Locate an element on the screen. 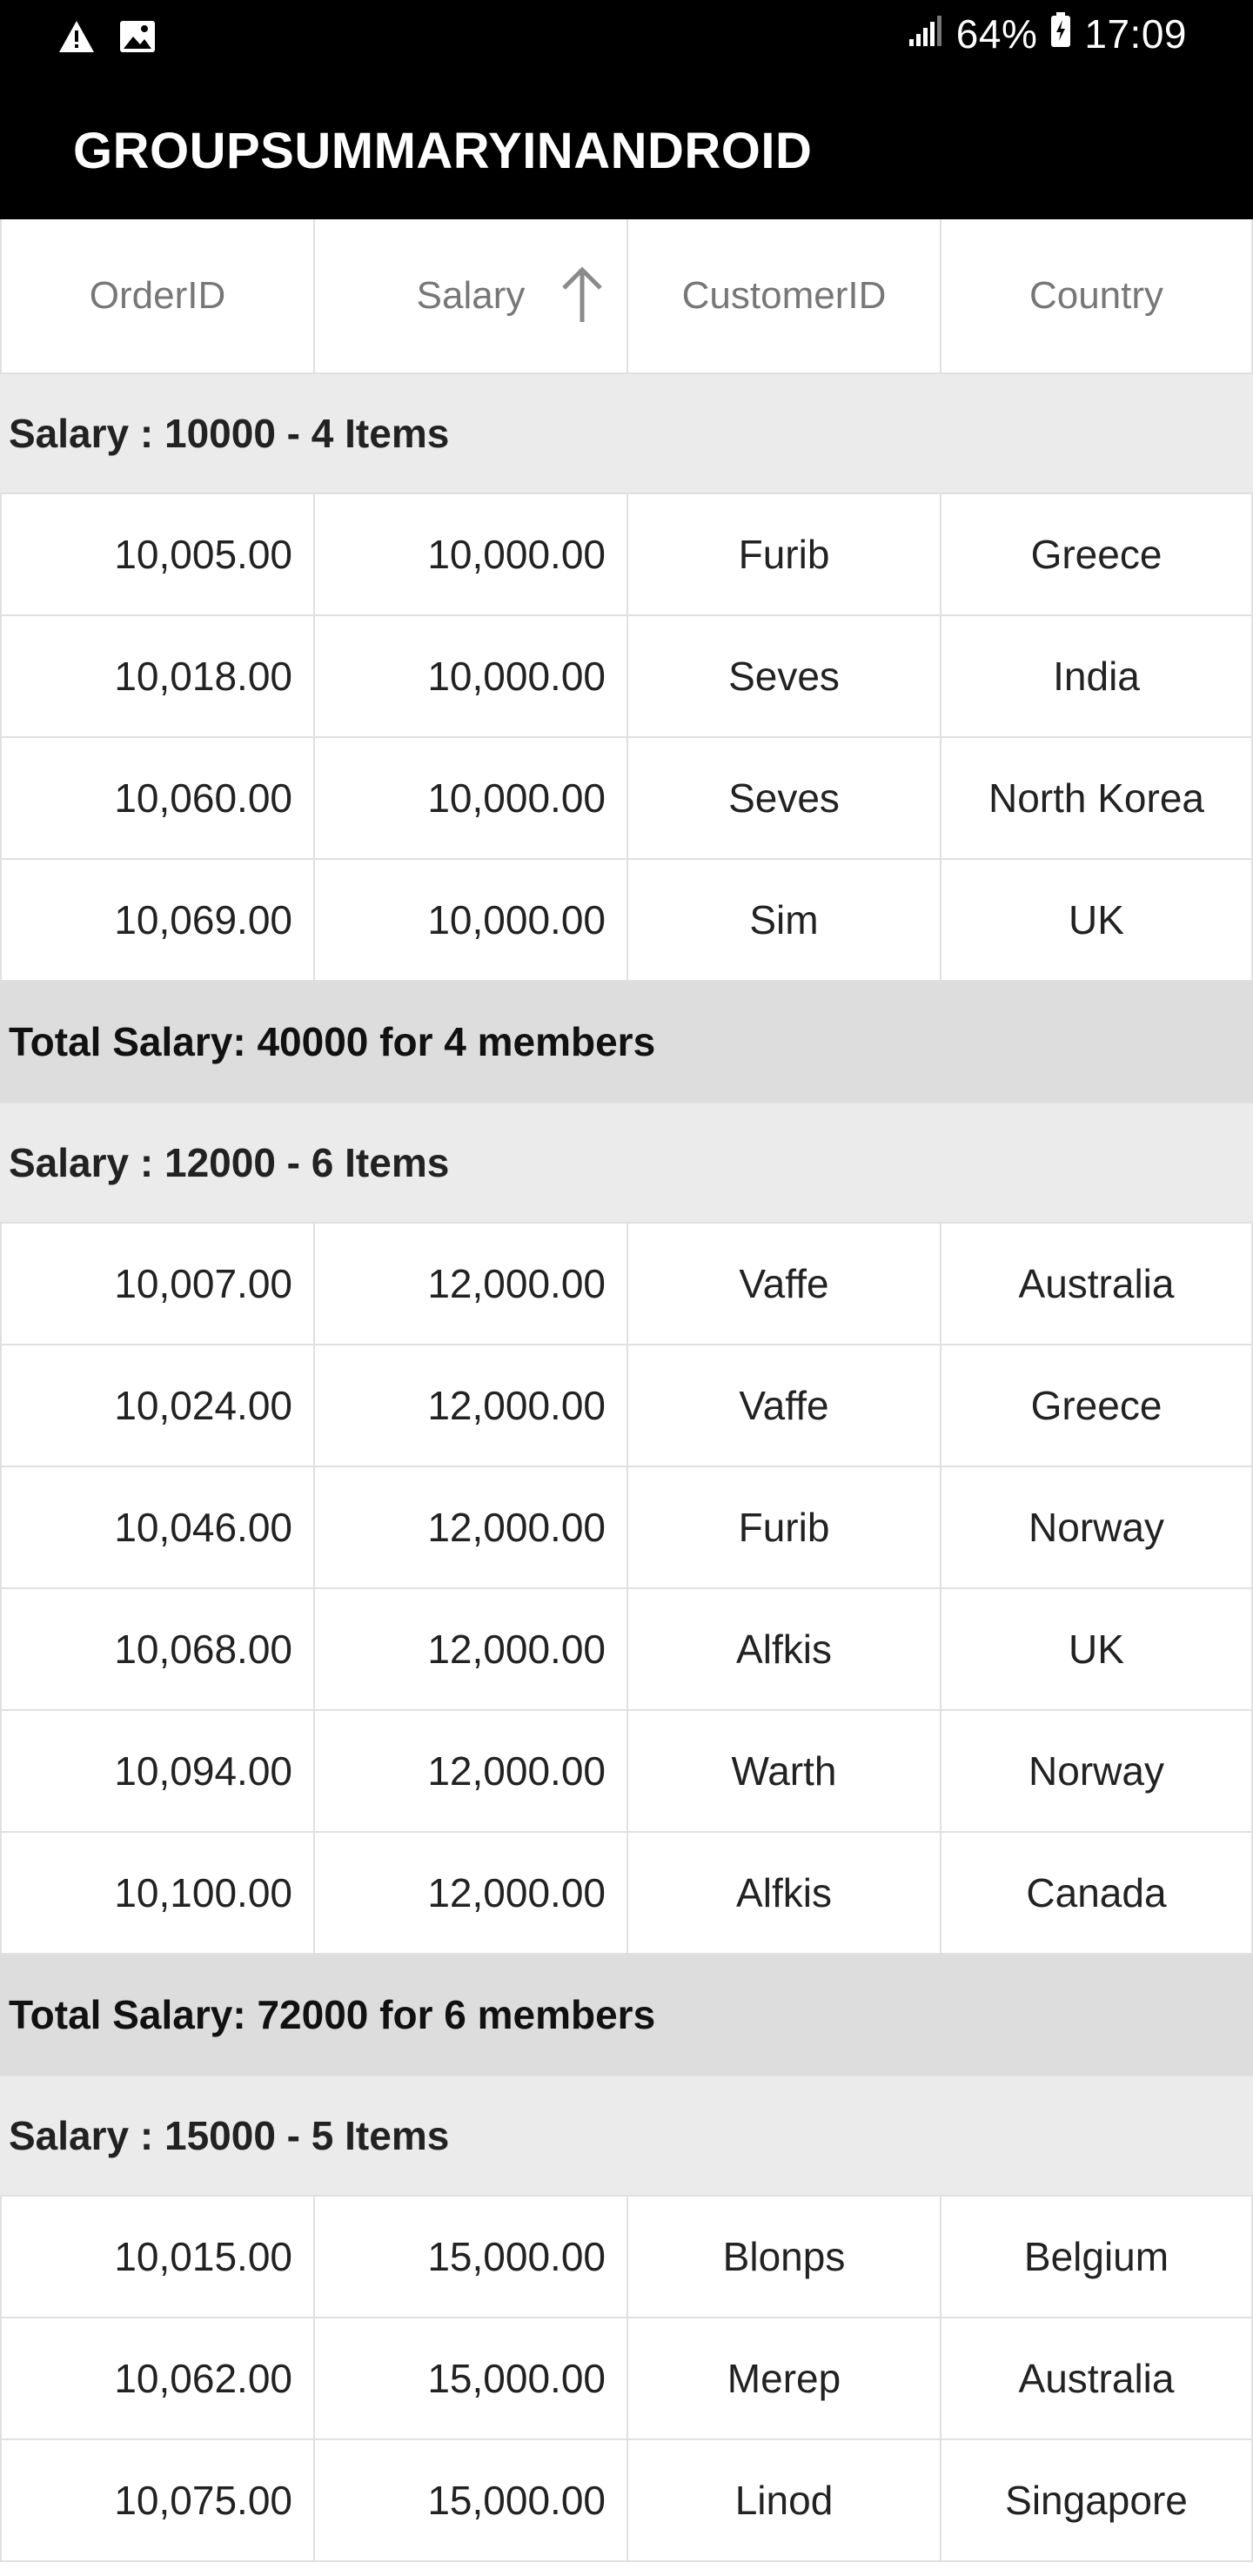 Image resolution: width=1253 pixels, height=2576 pixels. cell-orderid: 10,062.00 is located at coordinates (156, 2378).